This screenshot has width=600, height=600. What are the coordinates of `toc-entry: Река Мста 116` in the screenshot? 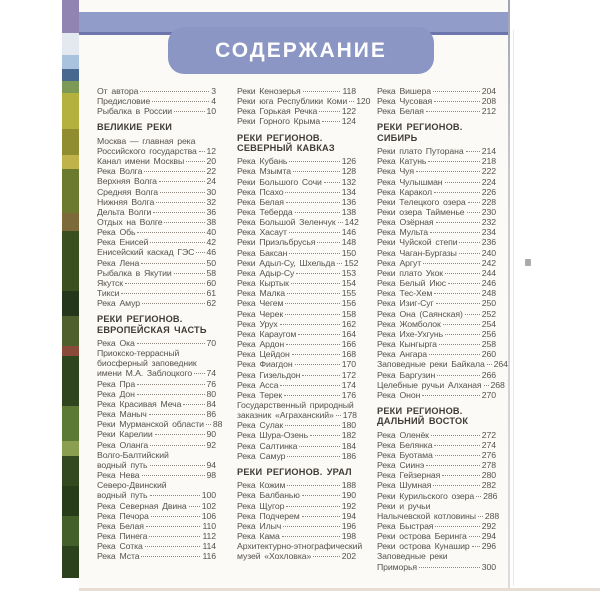 It's located at (156, 556).